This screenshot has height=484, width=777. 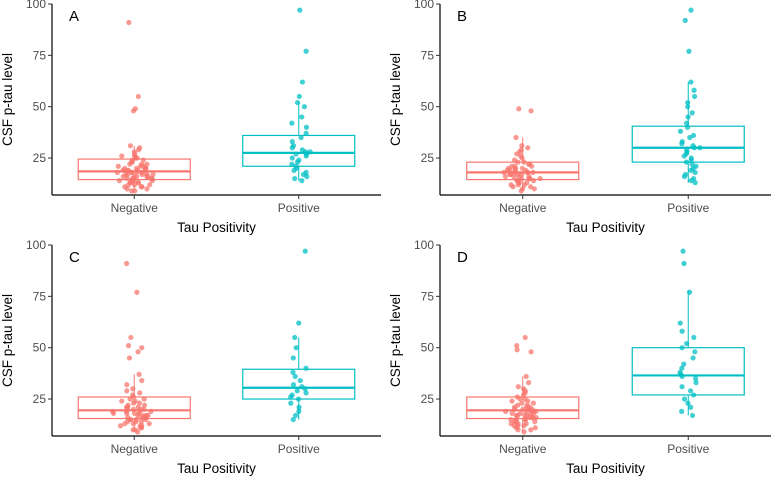 I want to click on panel-letter: A, so click(x=74, y=16).